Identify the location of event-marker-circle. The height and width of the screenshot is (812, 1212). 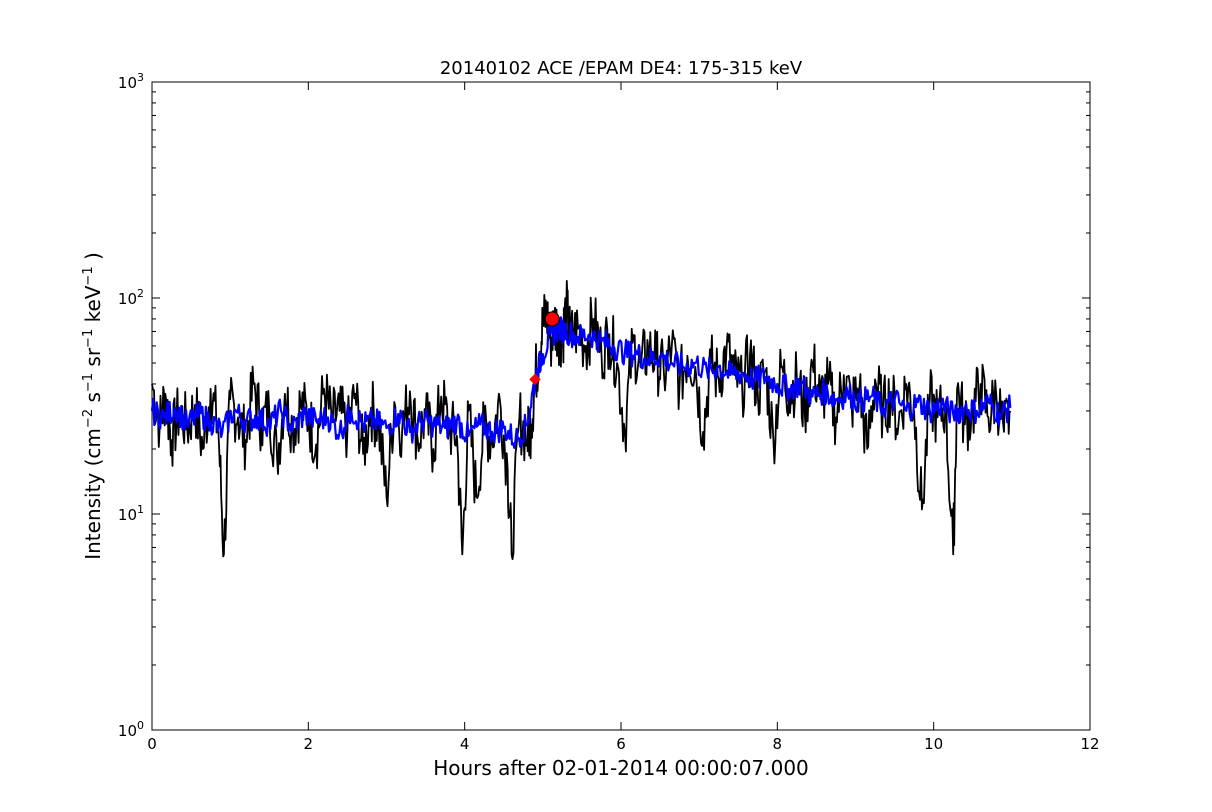
(552, 319).